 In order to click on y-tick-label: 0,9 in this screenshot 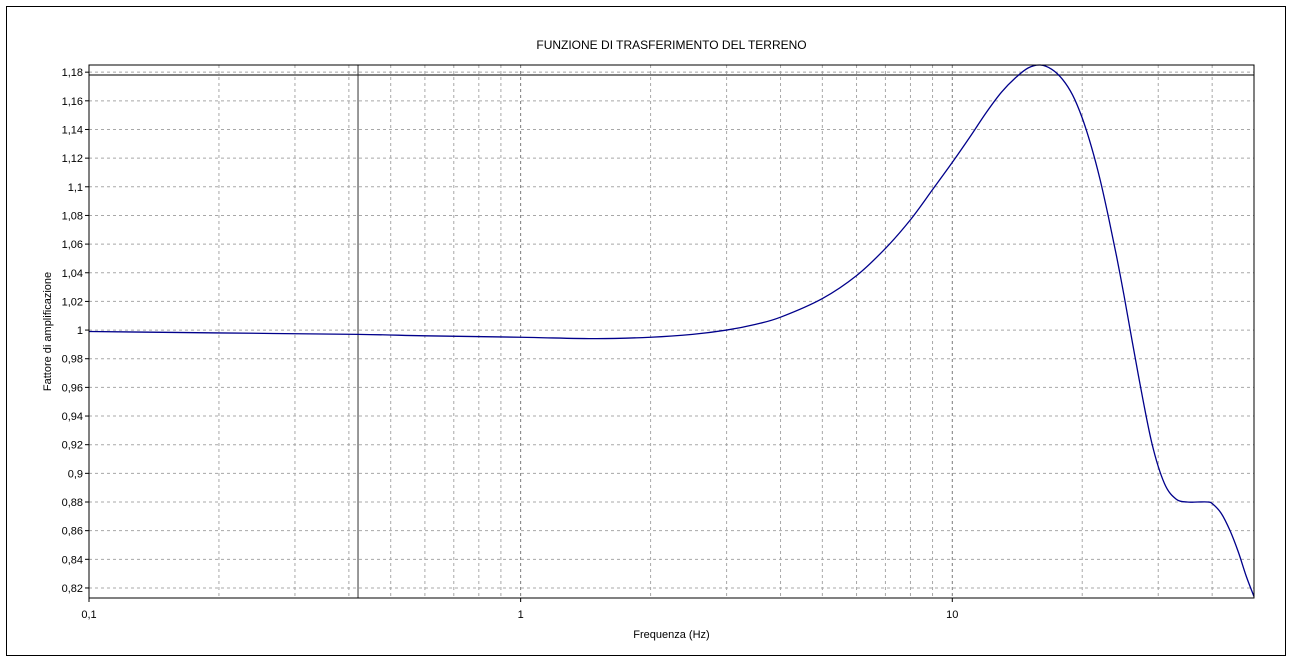, I will do `click(75, 474)`.